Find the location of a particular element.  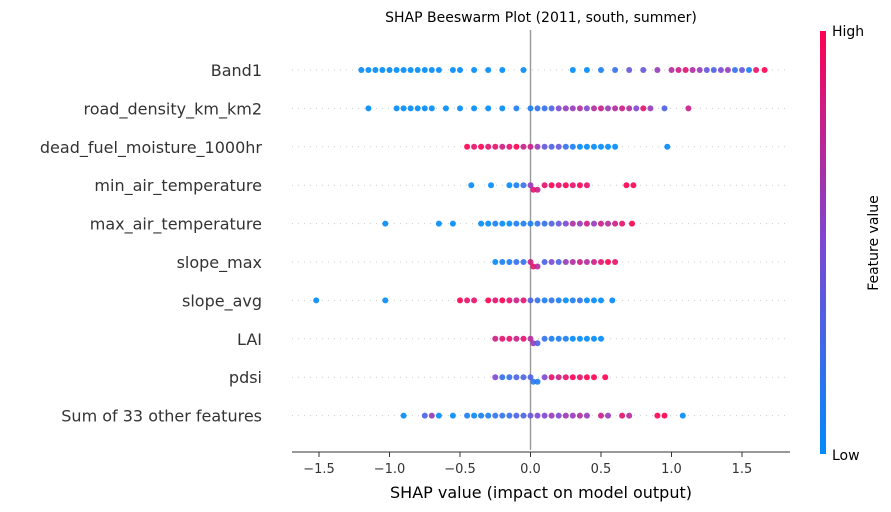

x-tick-label: 1.5 is located at coordinates (742, 469).